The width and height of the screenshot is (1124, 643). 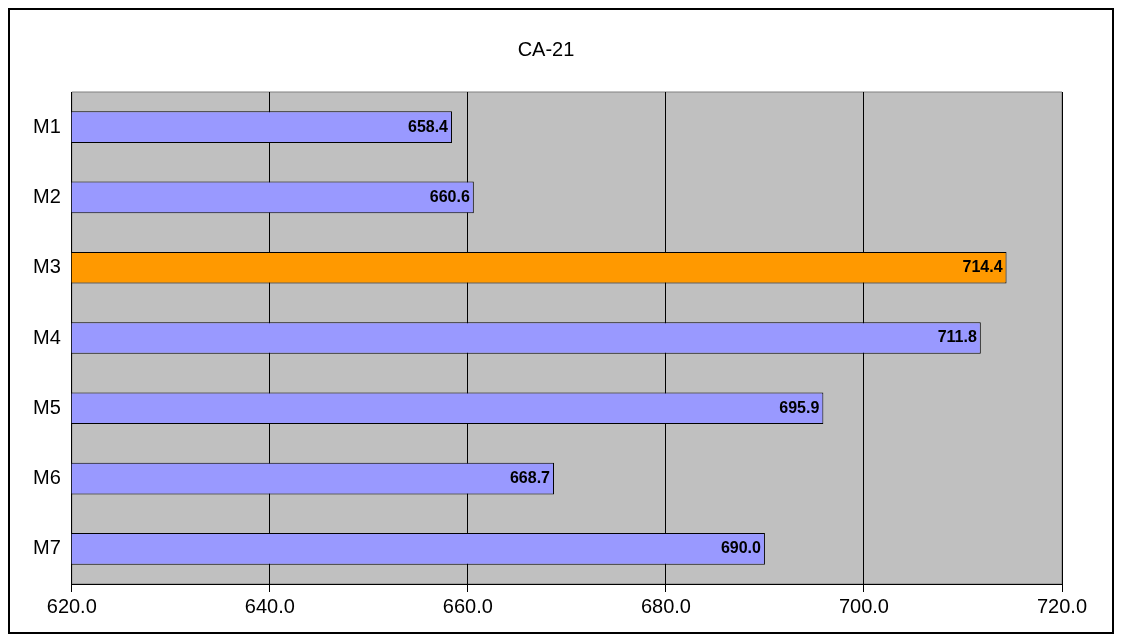 I want to click on data-label: 668.7, so click(x=530, y=477).